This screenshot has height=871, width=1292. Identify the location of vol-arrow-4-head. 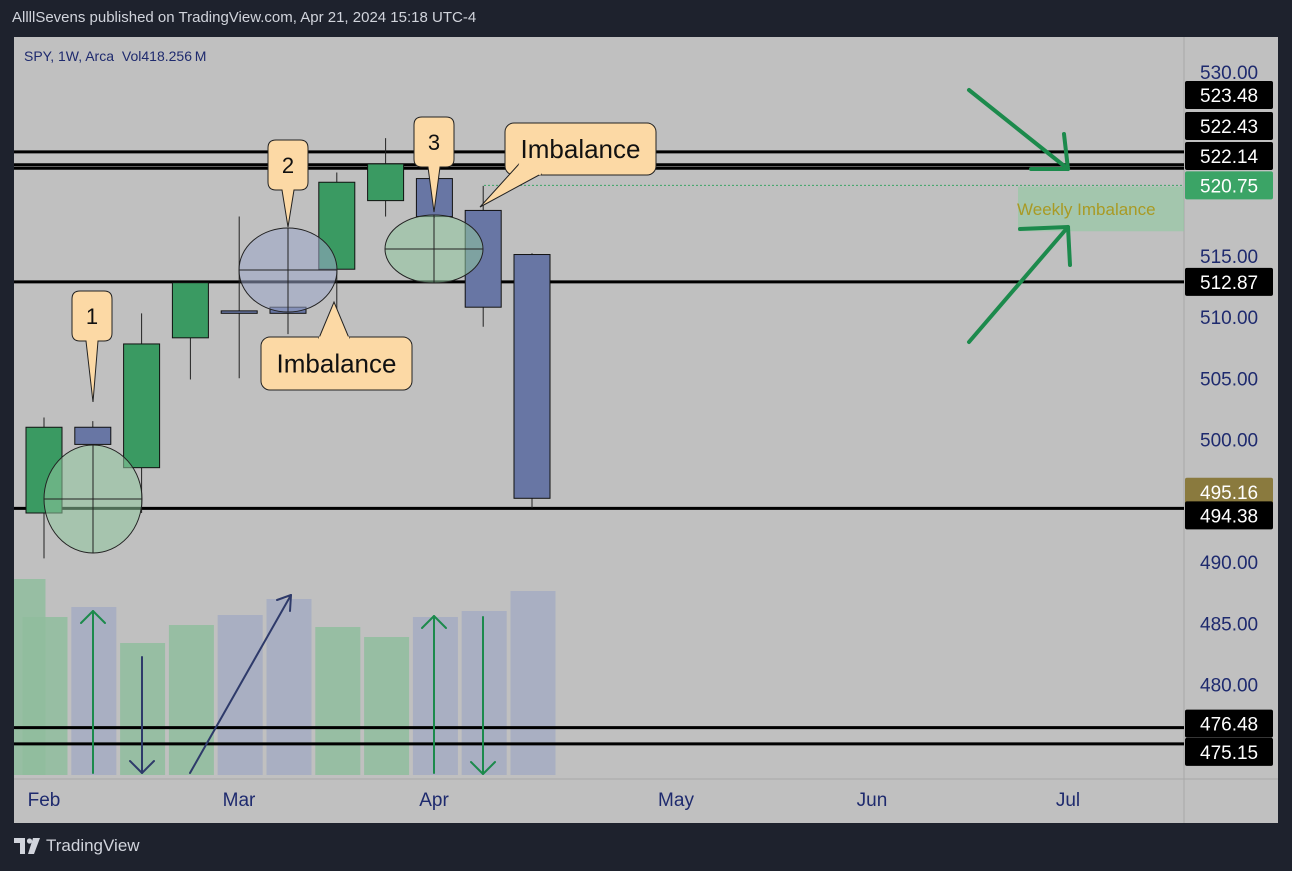
(434, 622).